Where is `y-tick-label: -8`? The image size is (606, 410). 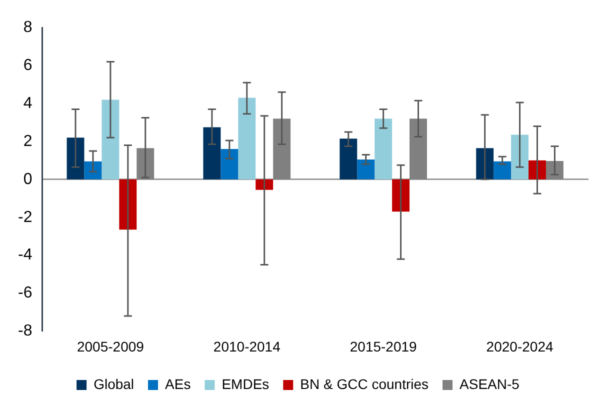 y-tick-label: -8 is located at coordinates (25, 331).